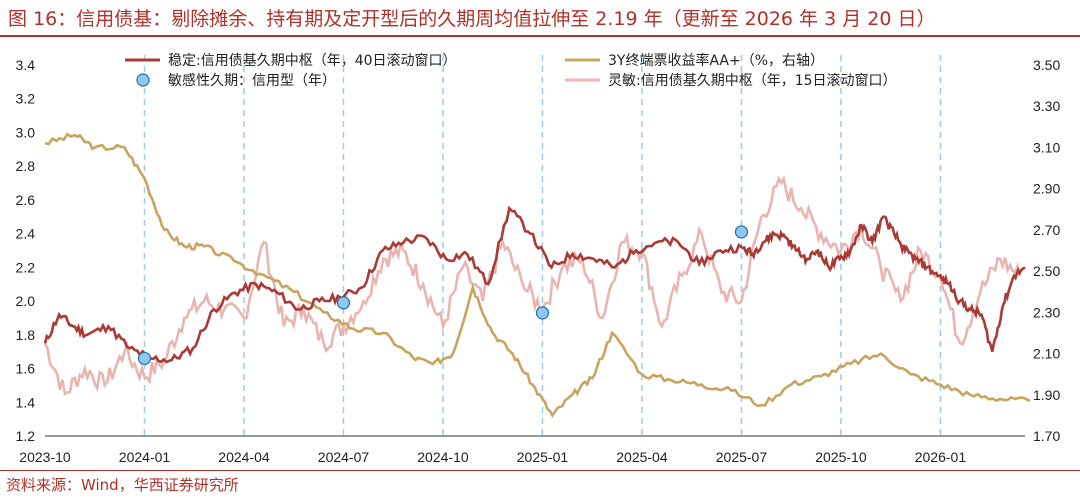 This screenshot has width=1080, height=498. Describe the element at coordinates (122, 485) in the screenshot. I see `source-note: 资料来源：Wind，华西证券研究所` at that location.